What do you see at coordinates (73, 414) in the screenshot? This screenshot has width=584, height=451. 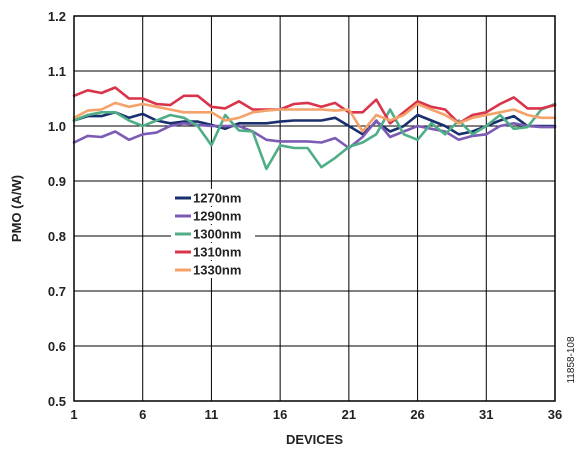 I see `x-tick-label: 1` at bounding box center [73, 414].